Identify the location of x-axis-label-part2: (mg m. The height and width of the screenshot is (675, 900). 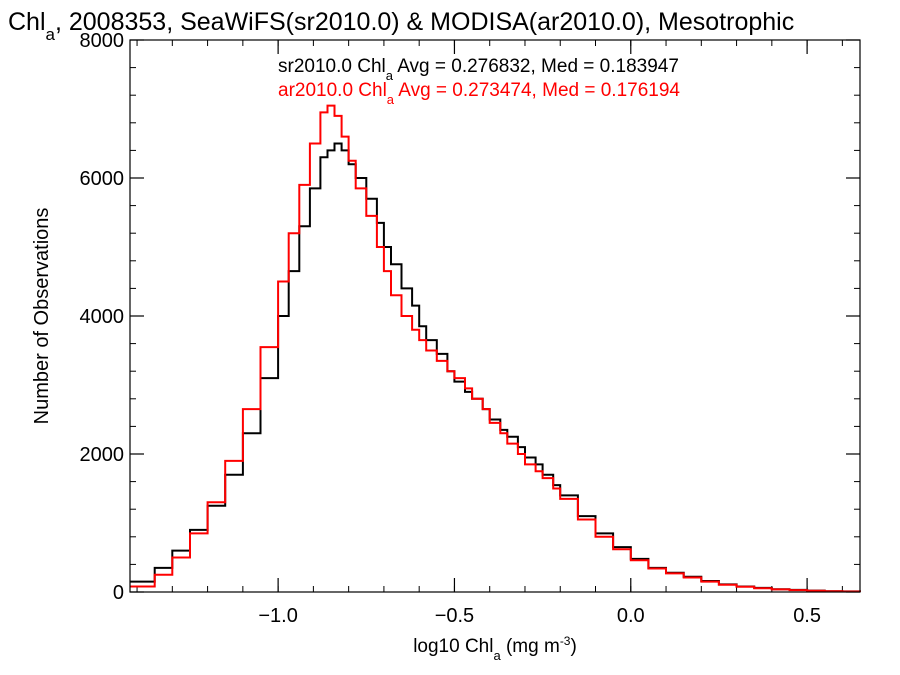
(530, 646).